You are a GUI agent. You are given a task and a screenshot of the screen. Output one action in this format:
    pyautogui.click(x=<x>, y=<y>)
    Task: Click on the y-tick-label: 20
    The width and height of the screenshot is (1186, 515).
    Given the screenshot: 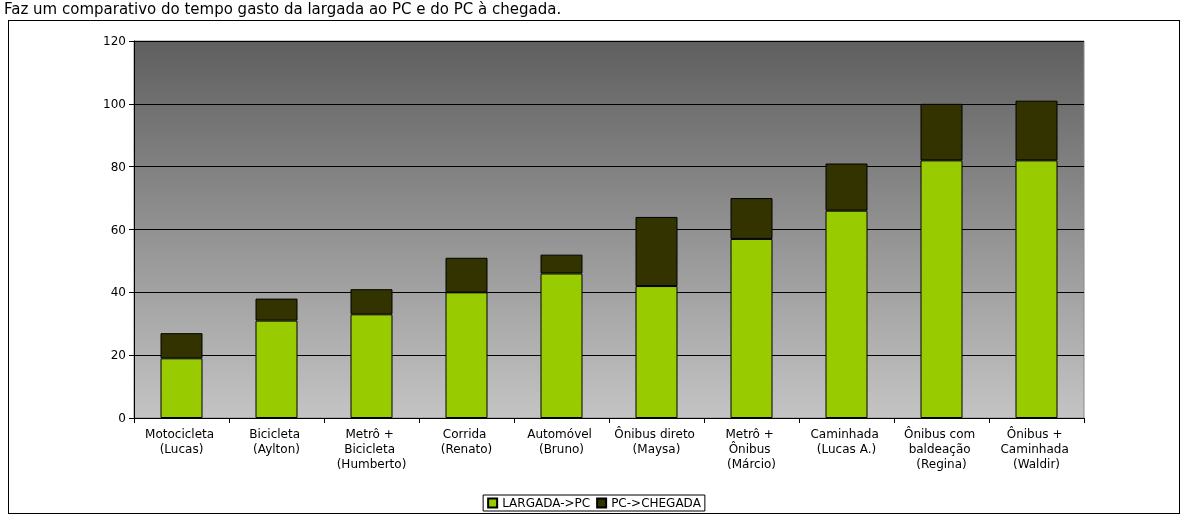 What is the action you would take?
    pyautogui.click(x=118, y=355)
    